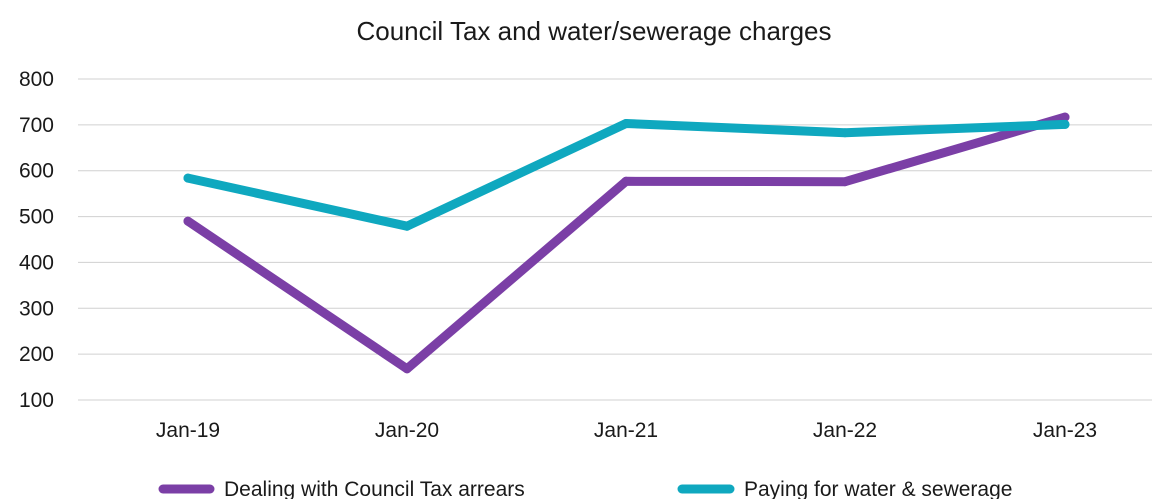 The height and width of the screenshot is (499, 1162). I want to click on chart-title: Council Tax and water/sewerage charges, so click(593, 31).